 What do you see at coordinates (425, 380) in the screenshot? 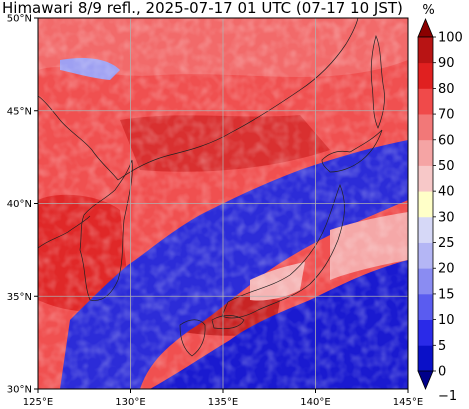
I see `colorbar-extend-min` at bounding box center [425, 380].